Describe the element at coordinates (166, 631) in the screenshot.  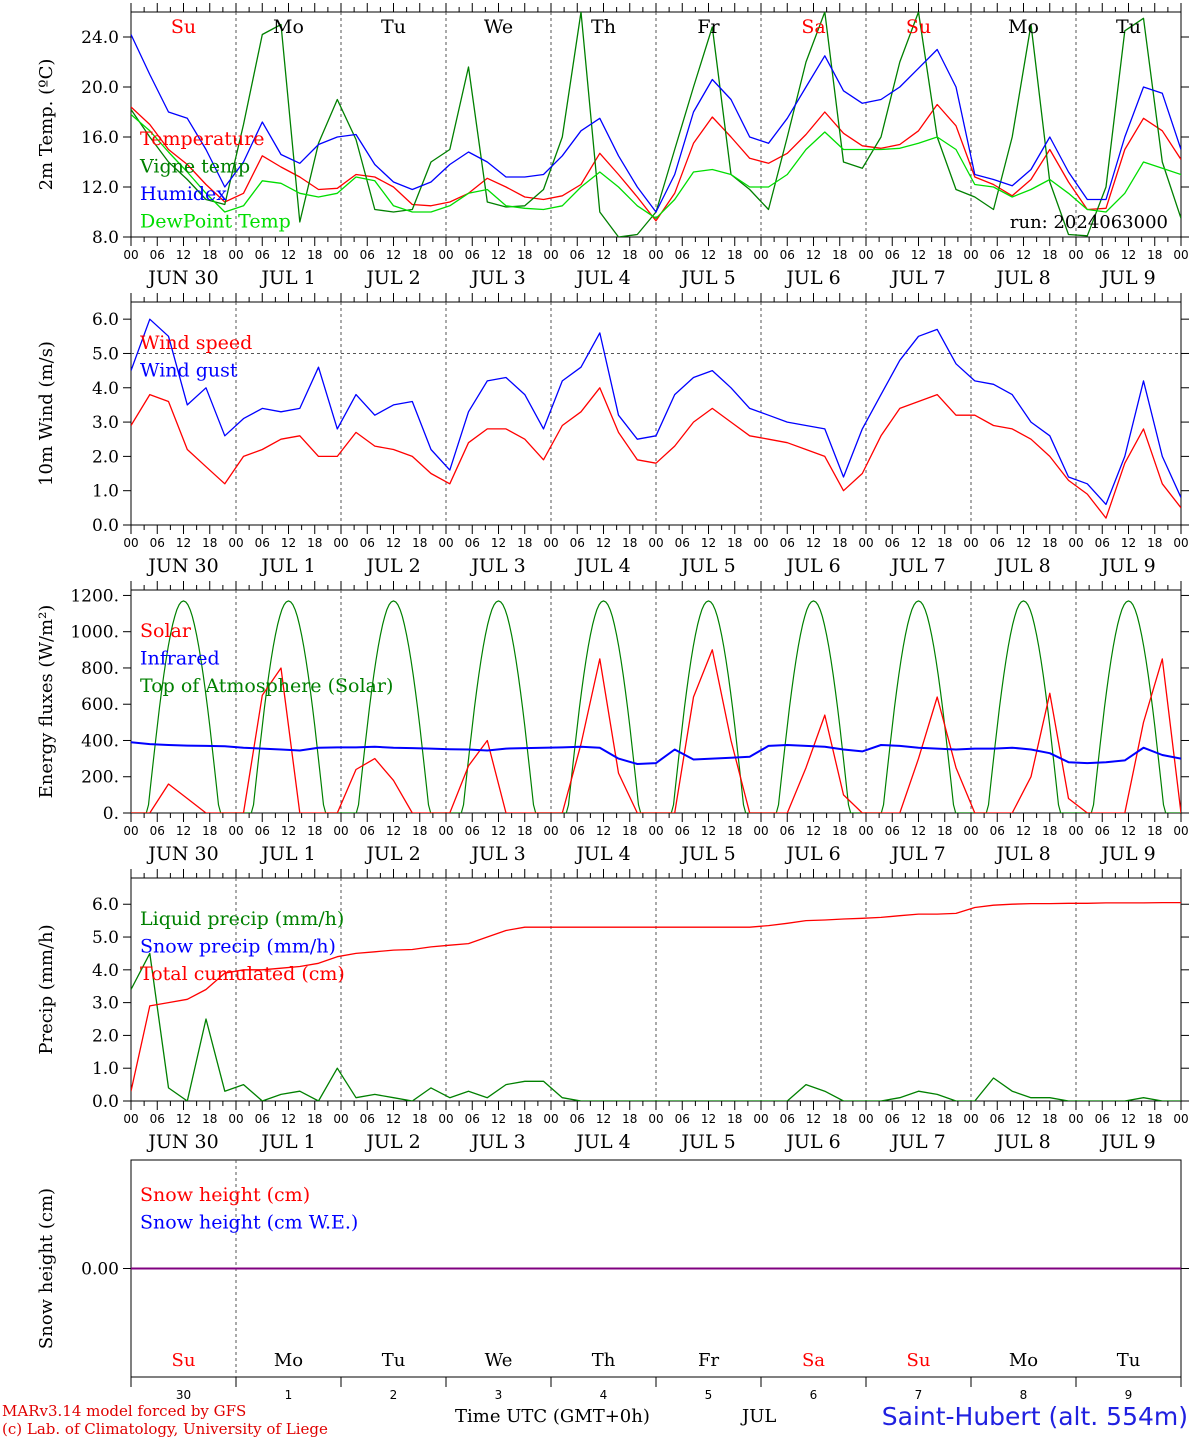
I see `legend-entry: Solar` at that location.